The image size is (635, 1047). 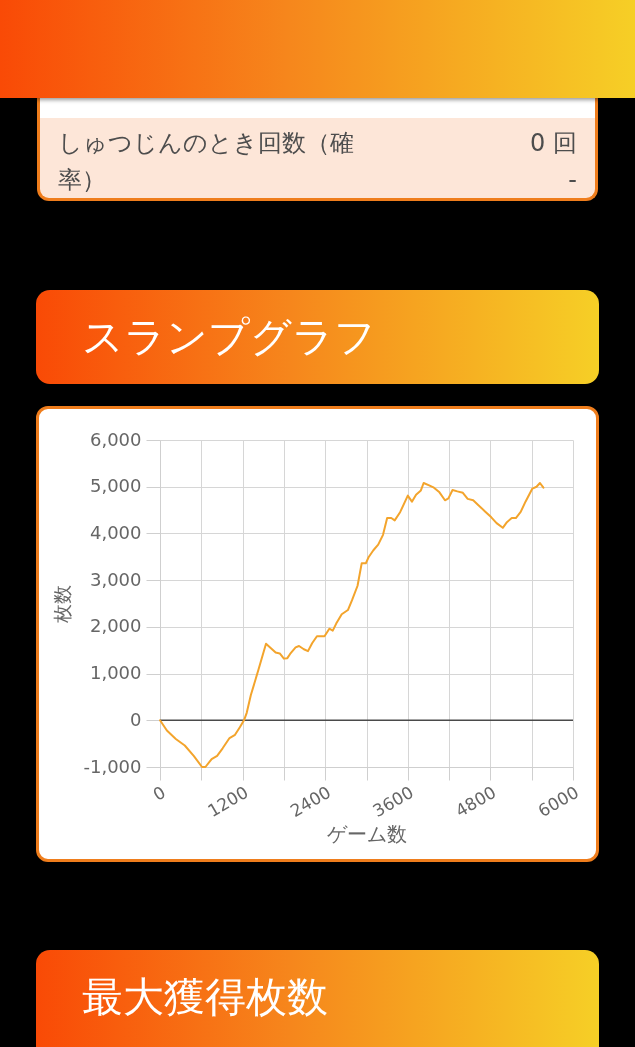 I want to click on y-tick-label: -1,000, so click(x=112, y=766).